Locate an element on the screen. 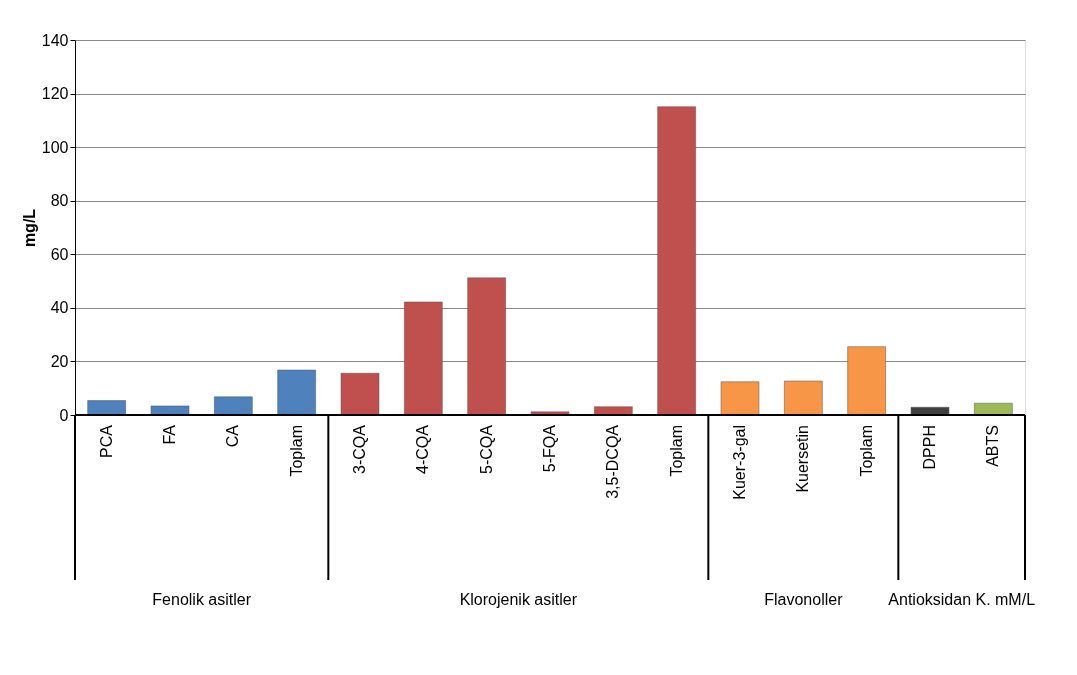  y-tick-label: 20 is located at coordinates (59, 361).